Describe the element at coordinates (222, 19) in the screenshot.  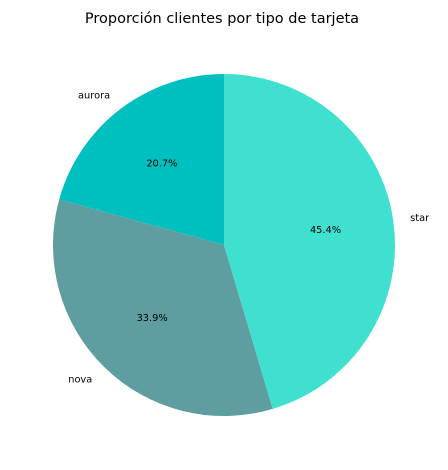
I see `chart-title: Proporción clientes por tipo de tarjeta` at that location.